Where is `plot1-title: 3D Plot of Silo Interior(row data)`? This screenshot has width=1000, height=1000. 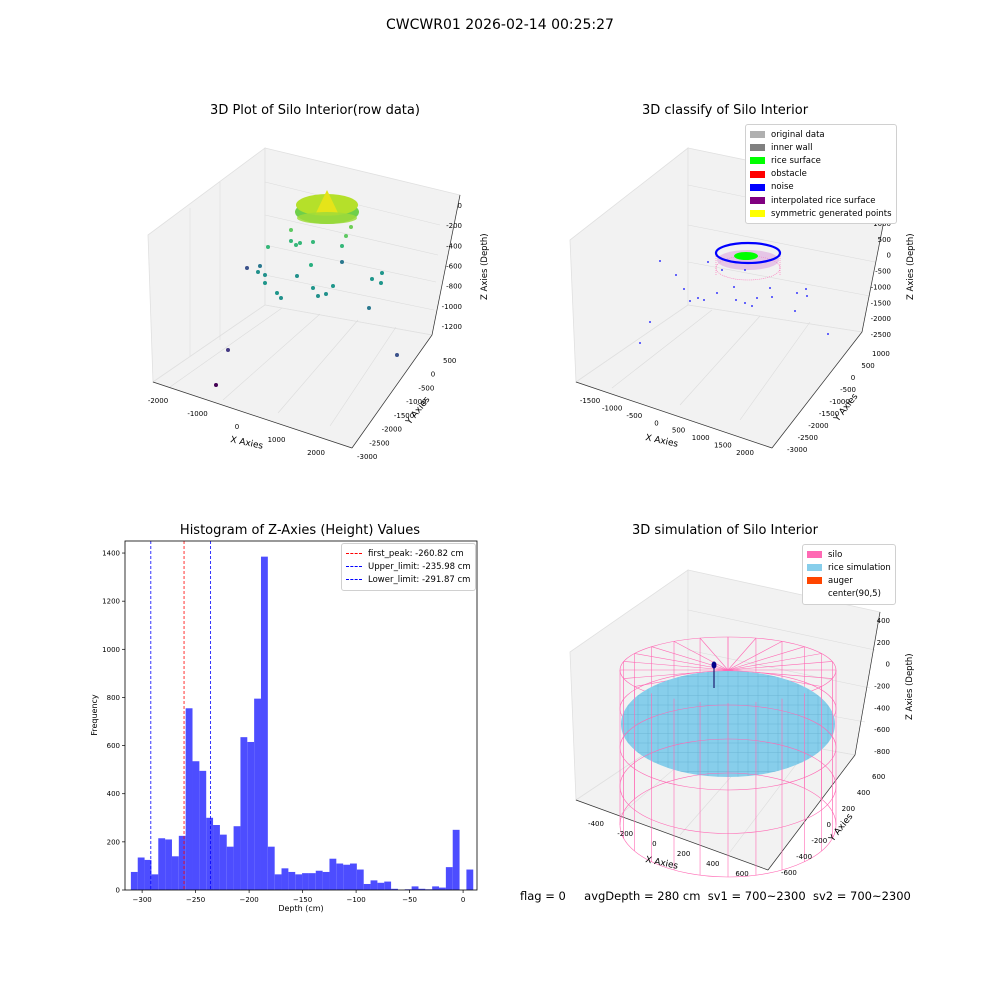
plot1-title: 3D Plot of Silo Interior(row data) is located at coordinates (315, 110).